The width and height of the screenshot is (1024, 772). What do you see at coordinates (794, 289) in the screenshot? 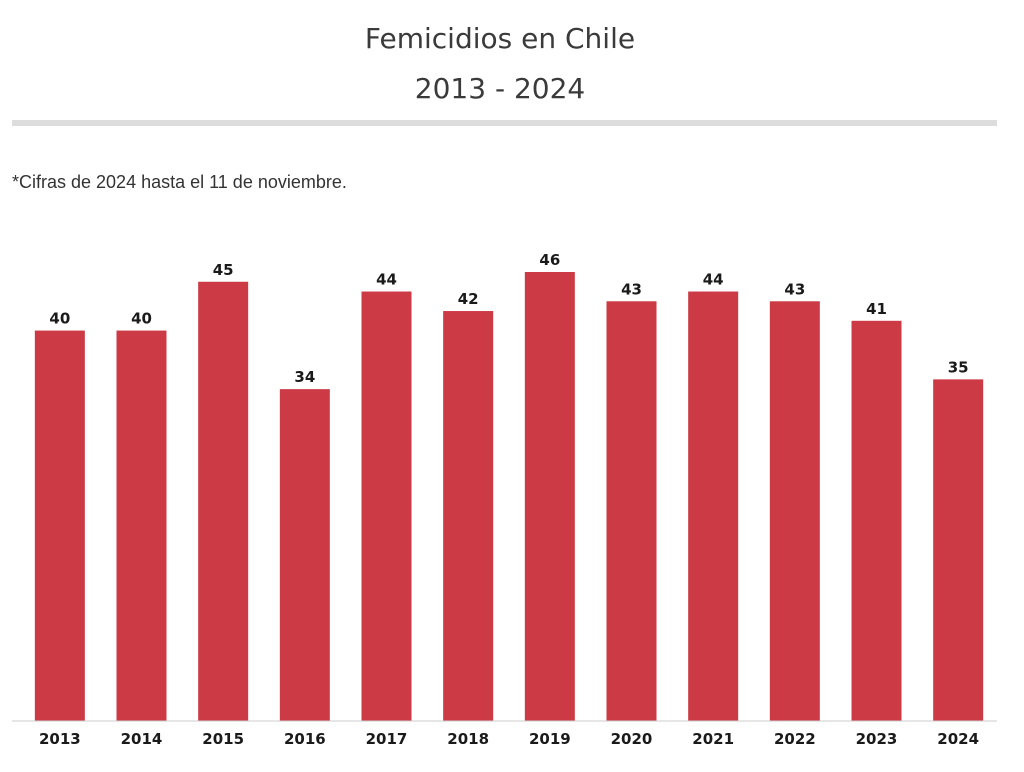
I see `value-label-2022: 43` at bounding box center [794, 289].